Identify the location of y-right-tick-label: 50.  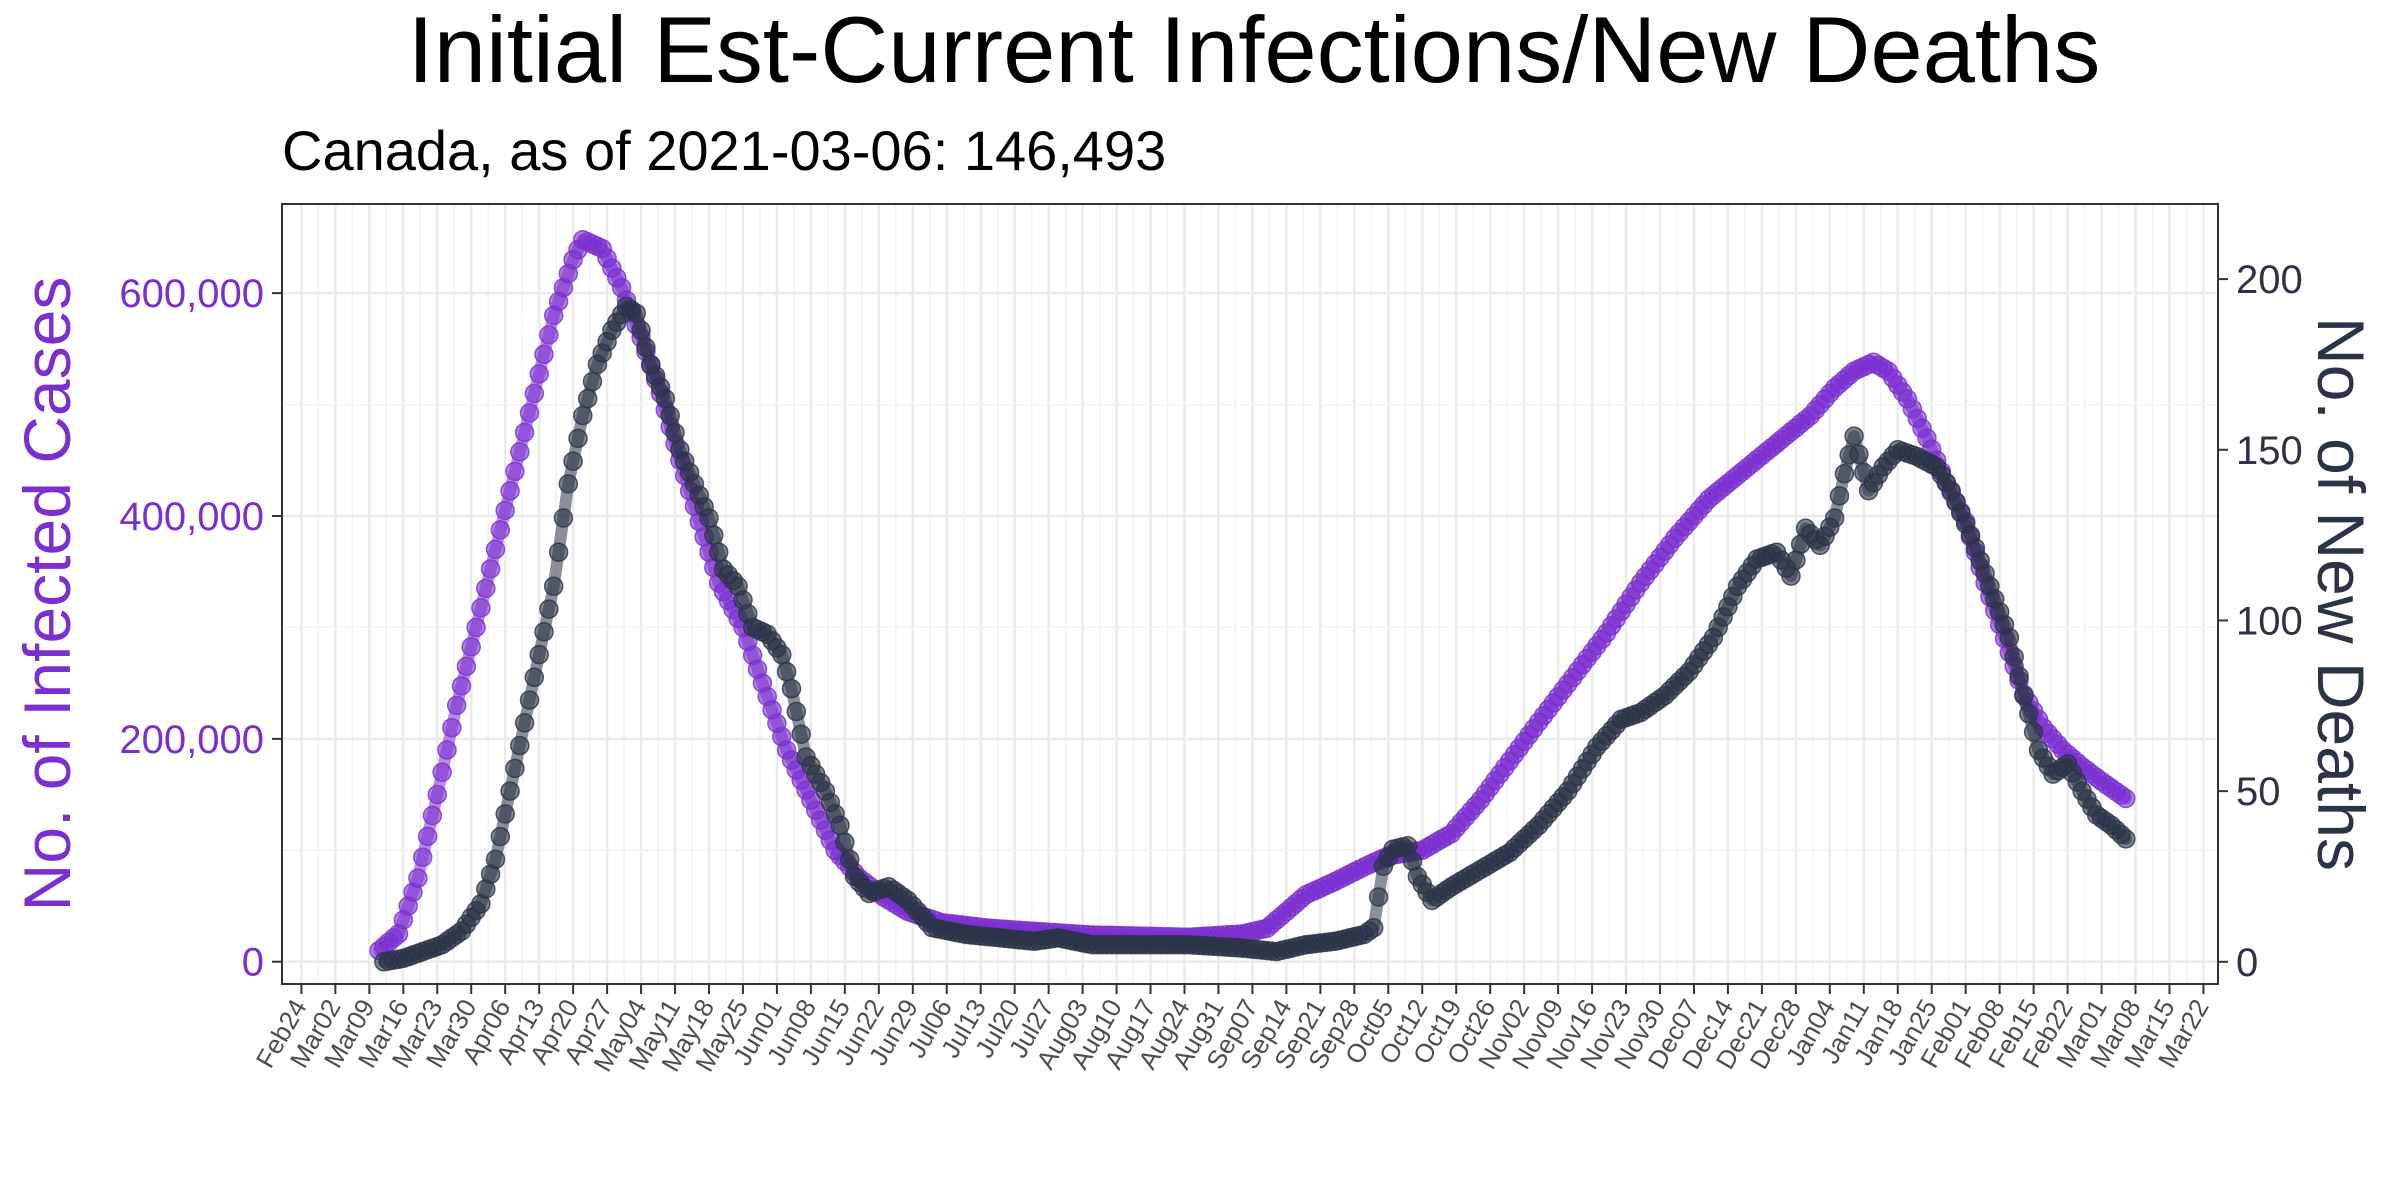
(2258, 792).